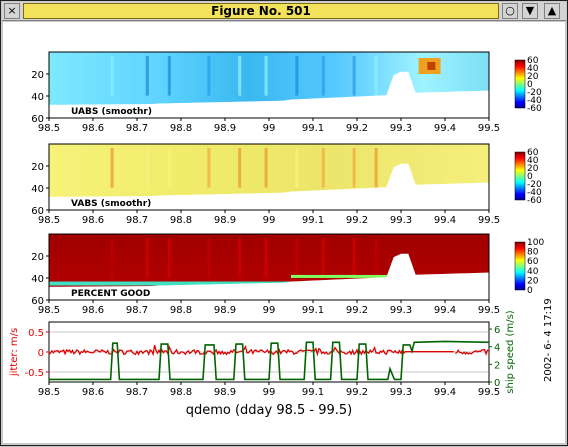 The height and width of the screenshot is (447, 568). What do you see at coordinates (534, 193) in the screenshot?
I see `colorbar-tick-label: -40` at bounding box center [534, 193].